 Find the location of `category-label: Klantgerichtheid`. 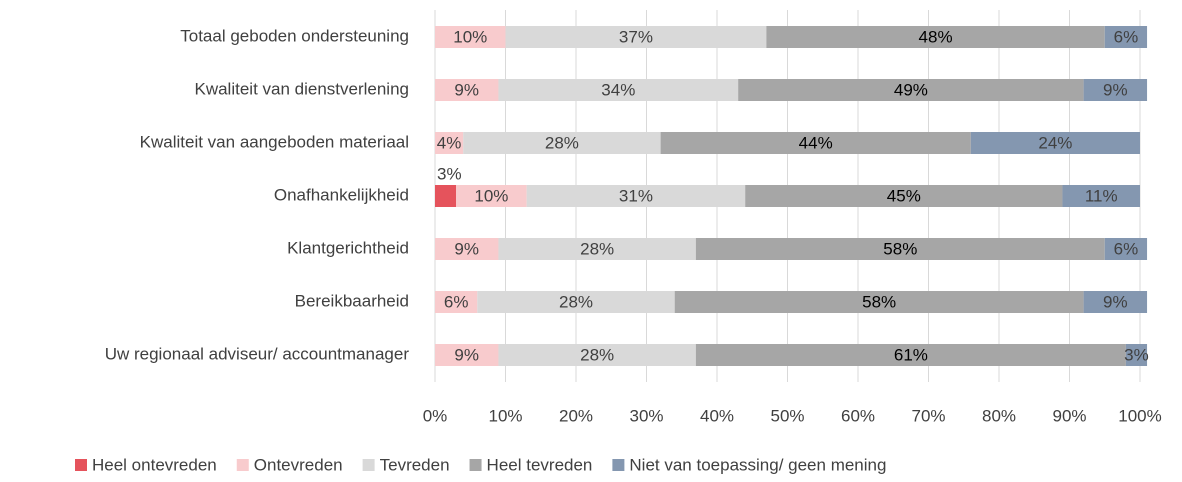

category-label: Klantgerichtheid is located at coordinates (348, 247).